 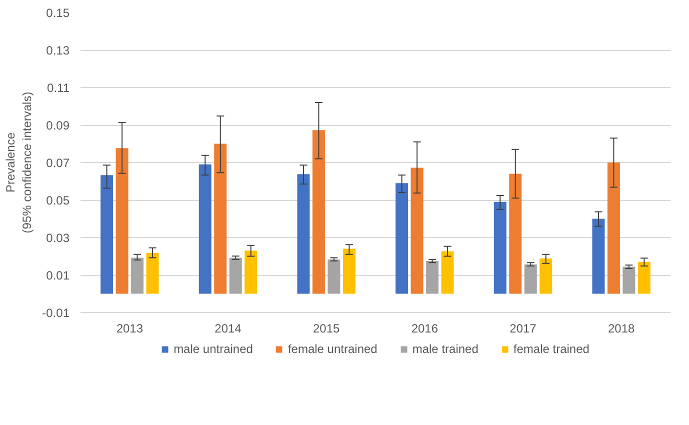 I want to click on x-tick-label: 2013, so click(x=130, y=329).